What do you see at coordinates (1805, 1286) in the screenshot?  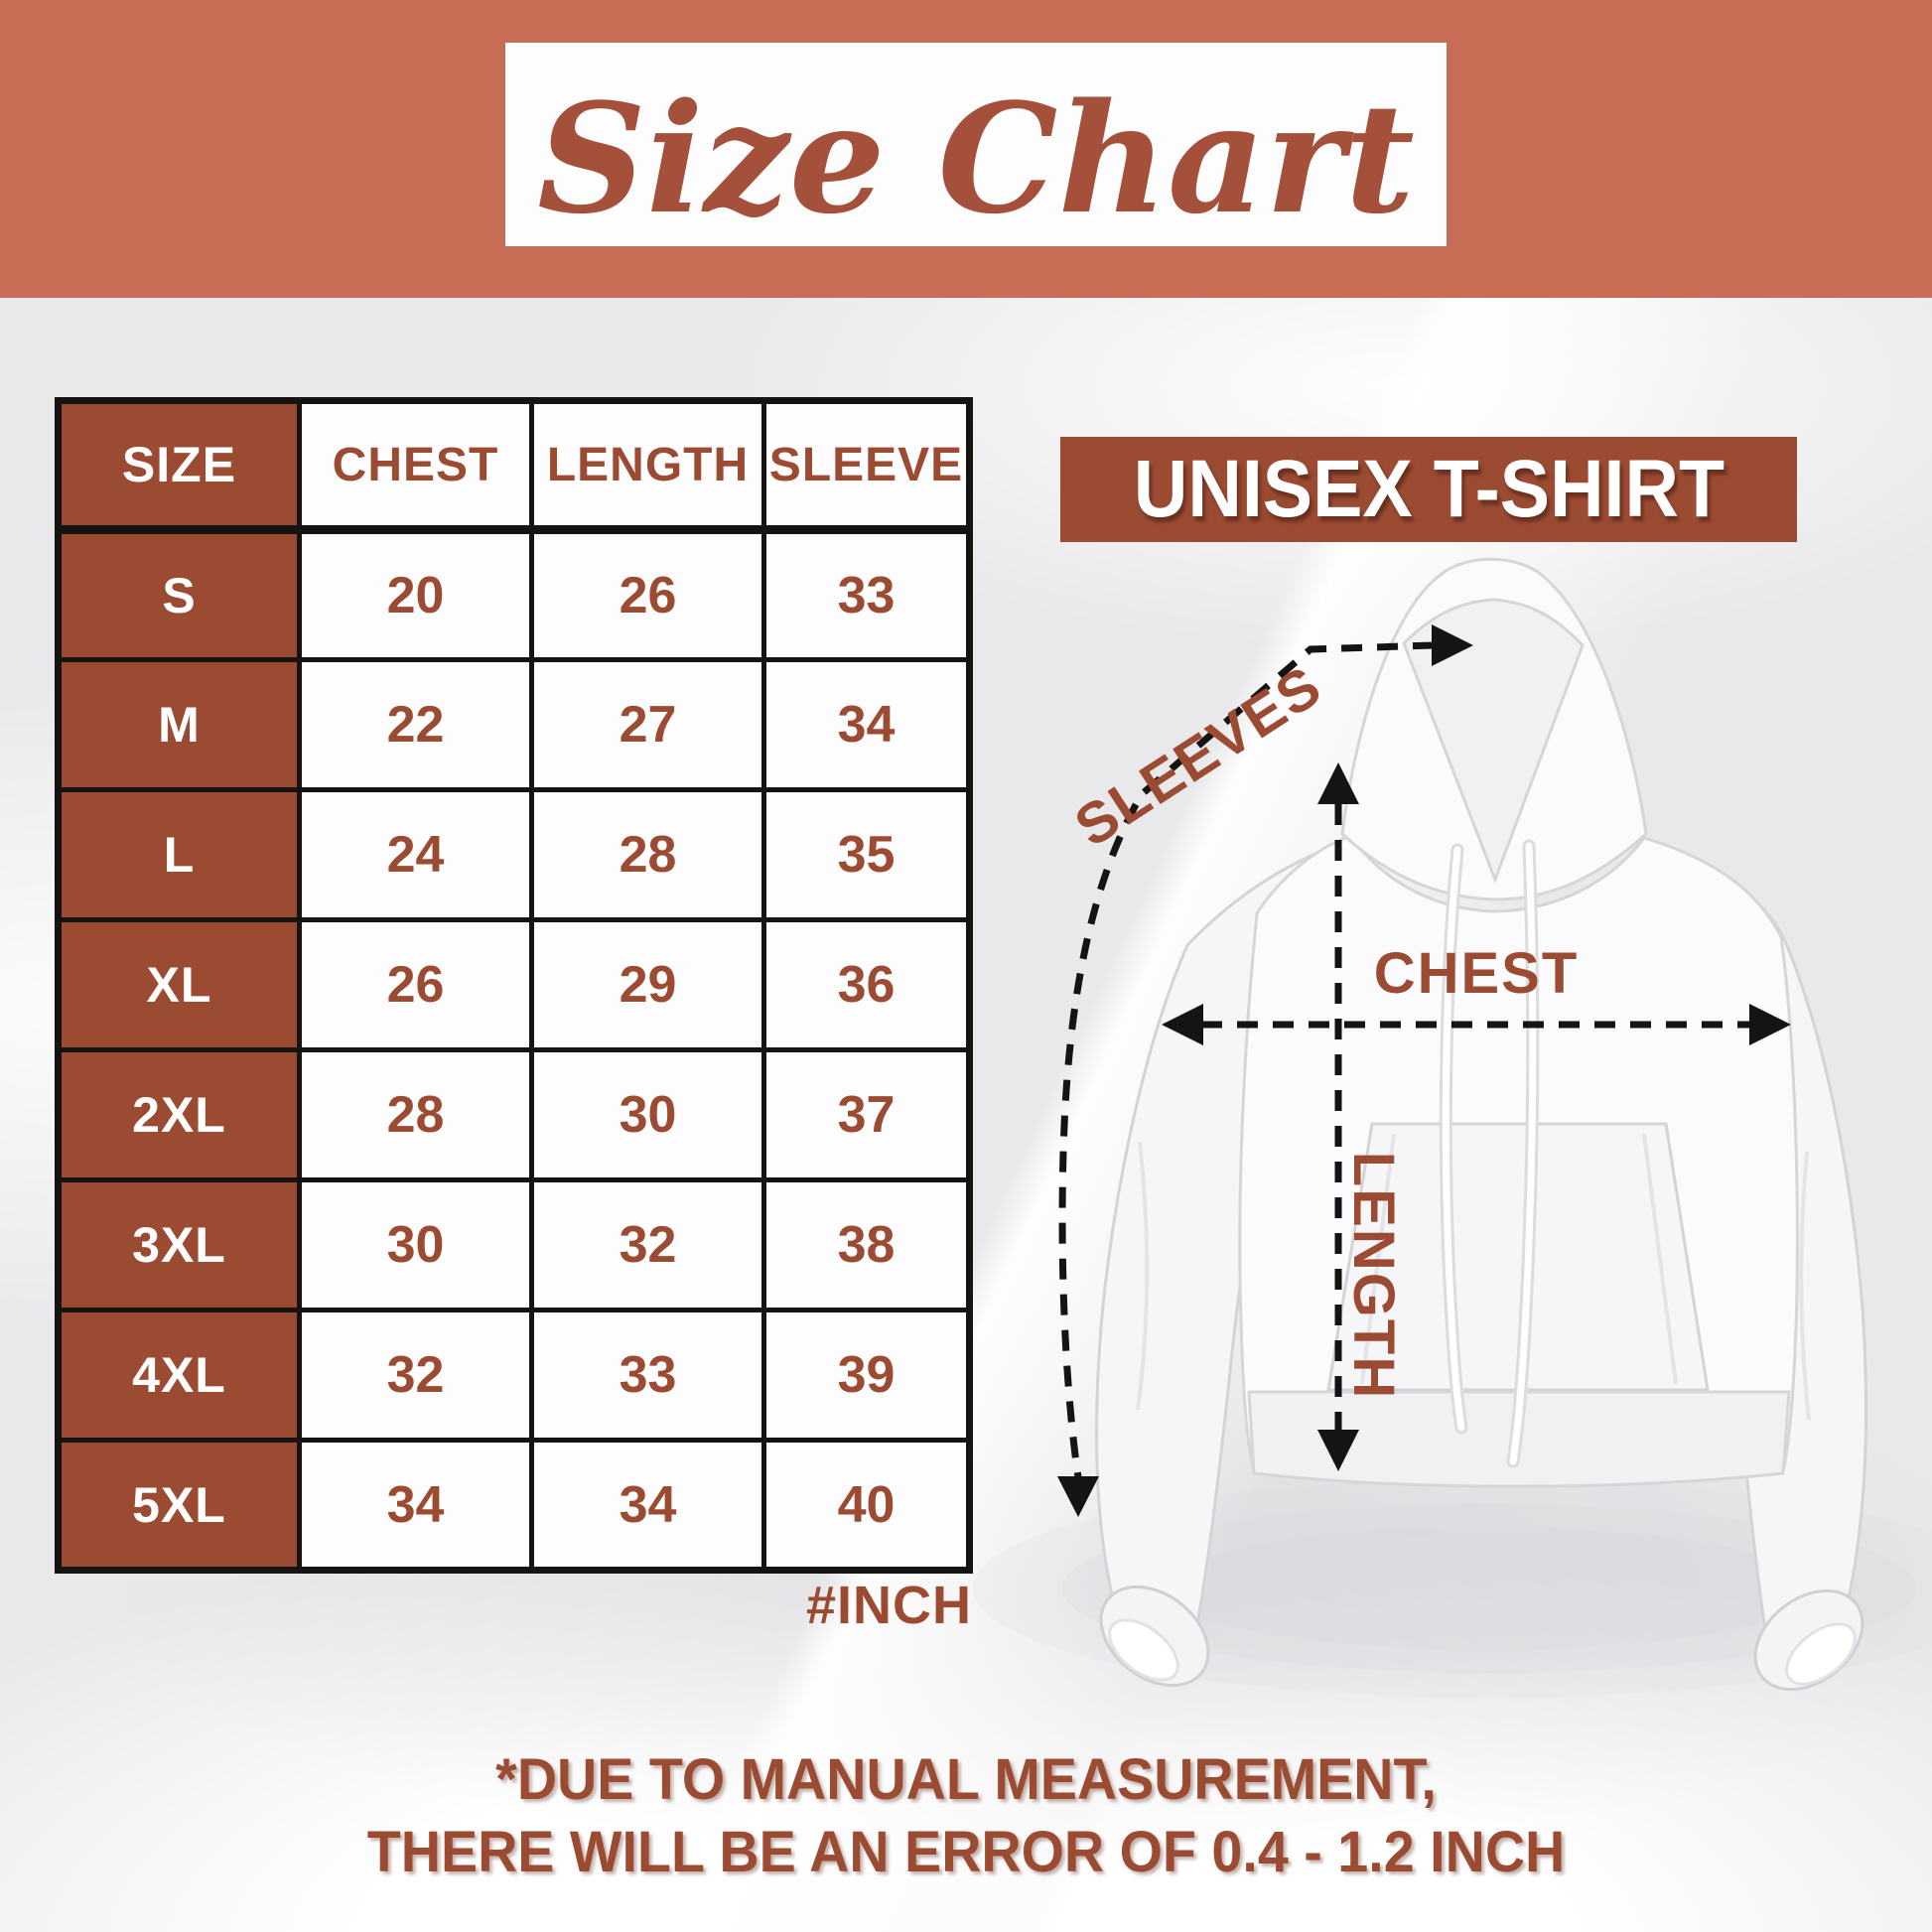 I see `right-sleeve-crease` at bounding box center [1805, 1286].